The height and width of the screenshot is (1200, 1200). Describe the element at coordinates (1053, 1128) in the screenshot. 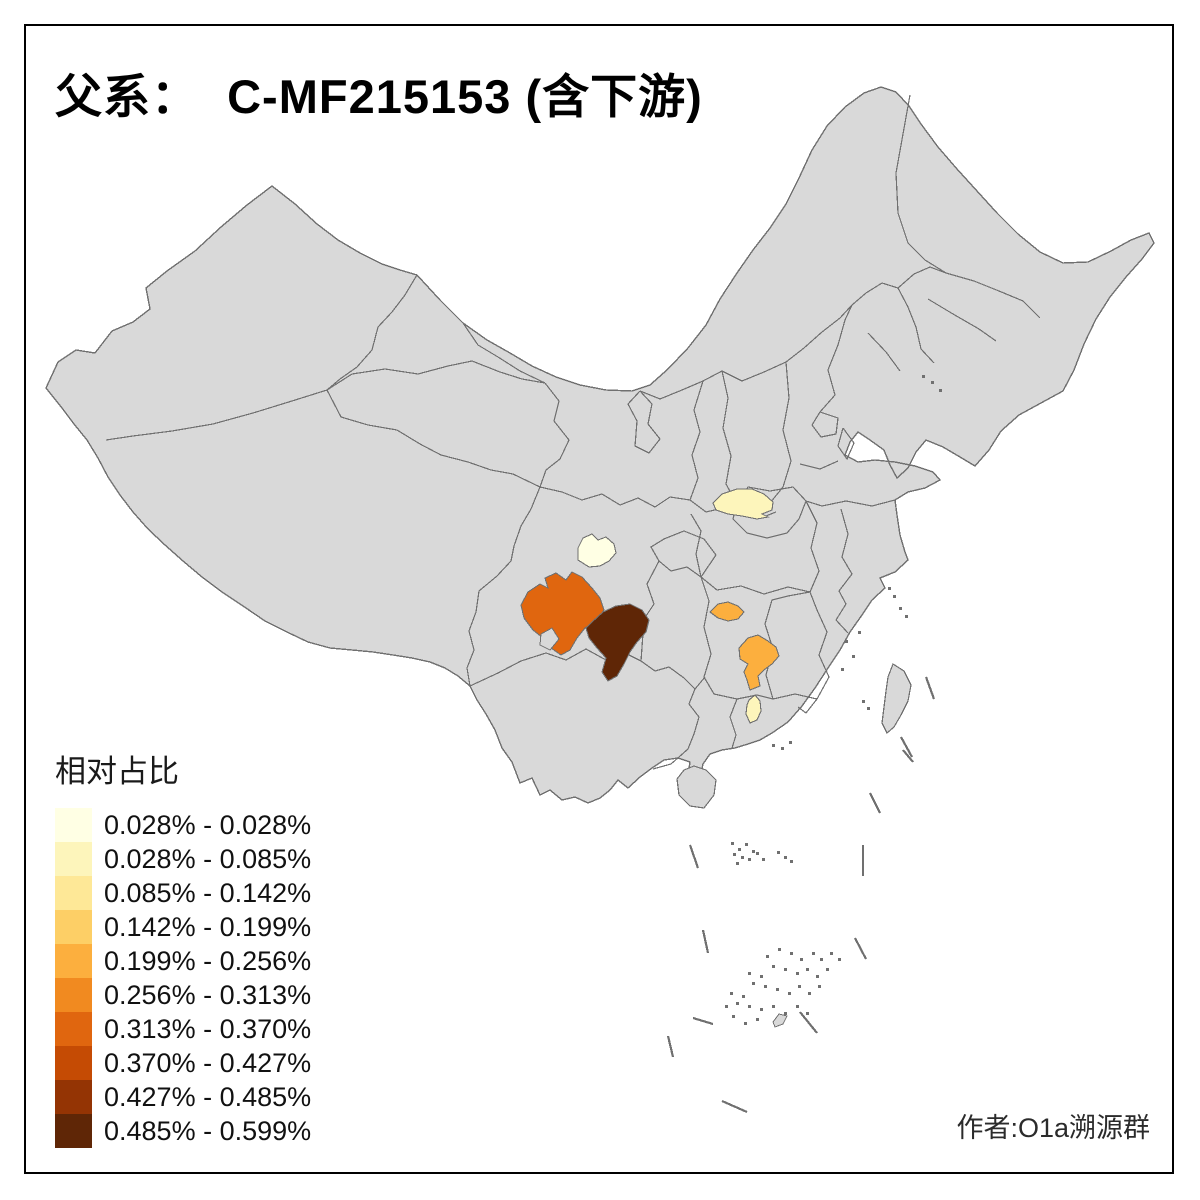

I see `attribution-text: 作者:O1a溯源群` at that location.